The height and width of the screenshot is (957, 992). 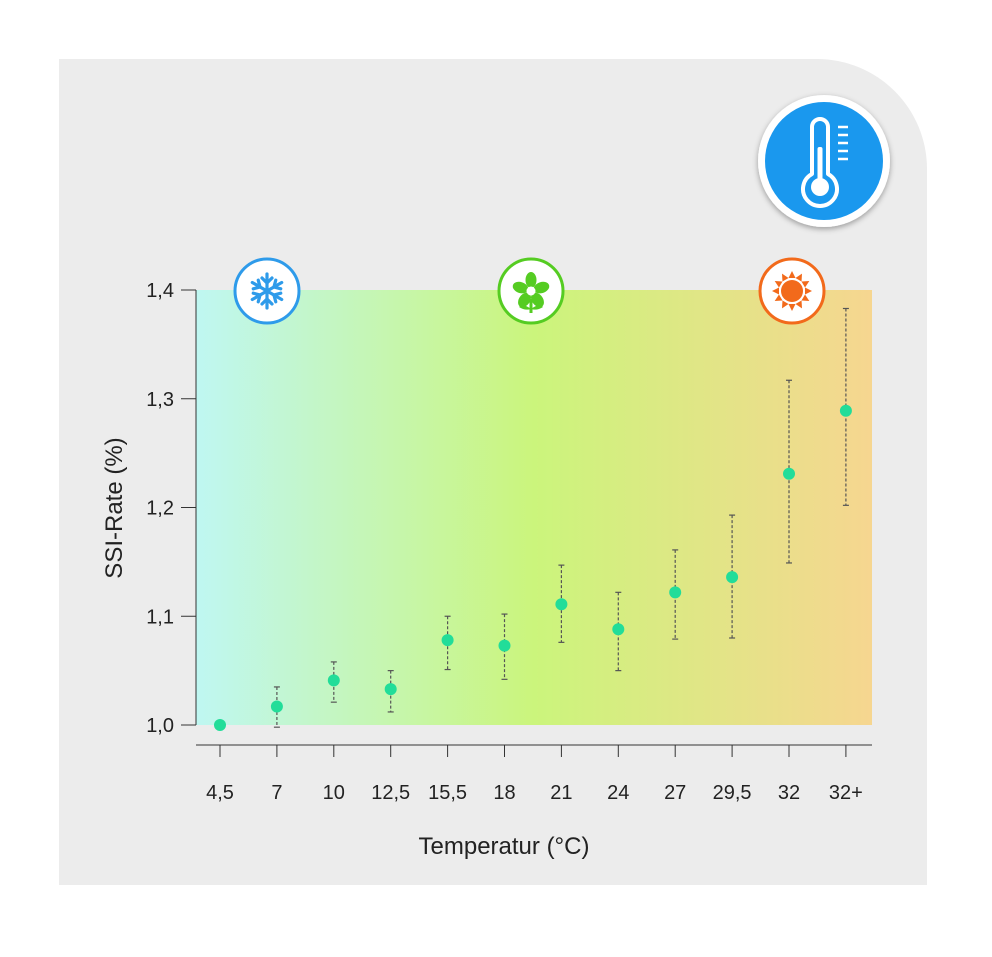 I want to click on y-tick-label: 1,1, so click(x=160, y=617).